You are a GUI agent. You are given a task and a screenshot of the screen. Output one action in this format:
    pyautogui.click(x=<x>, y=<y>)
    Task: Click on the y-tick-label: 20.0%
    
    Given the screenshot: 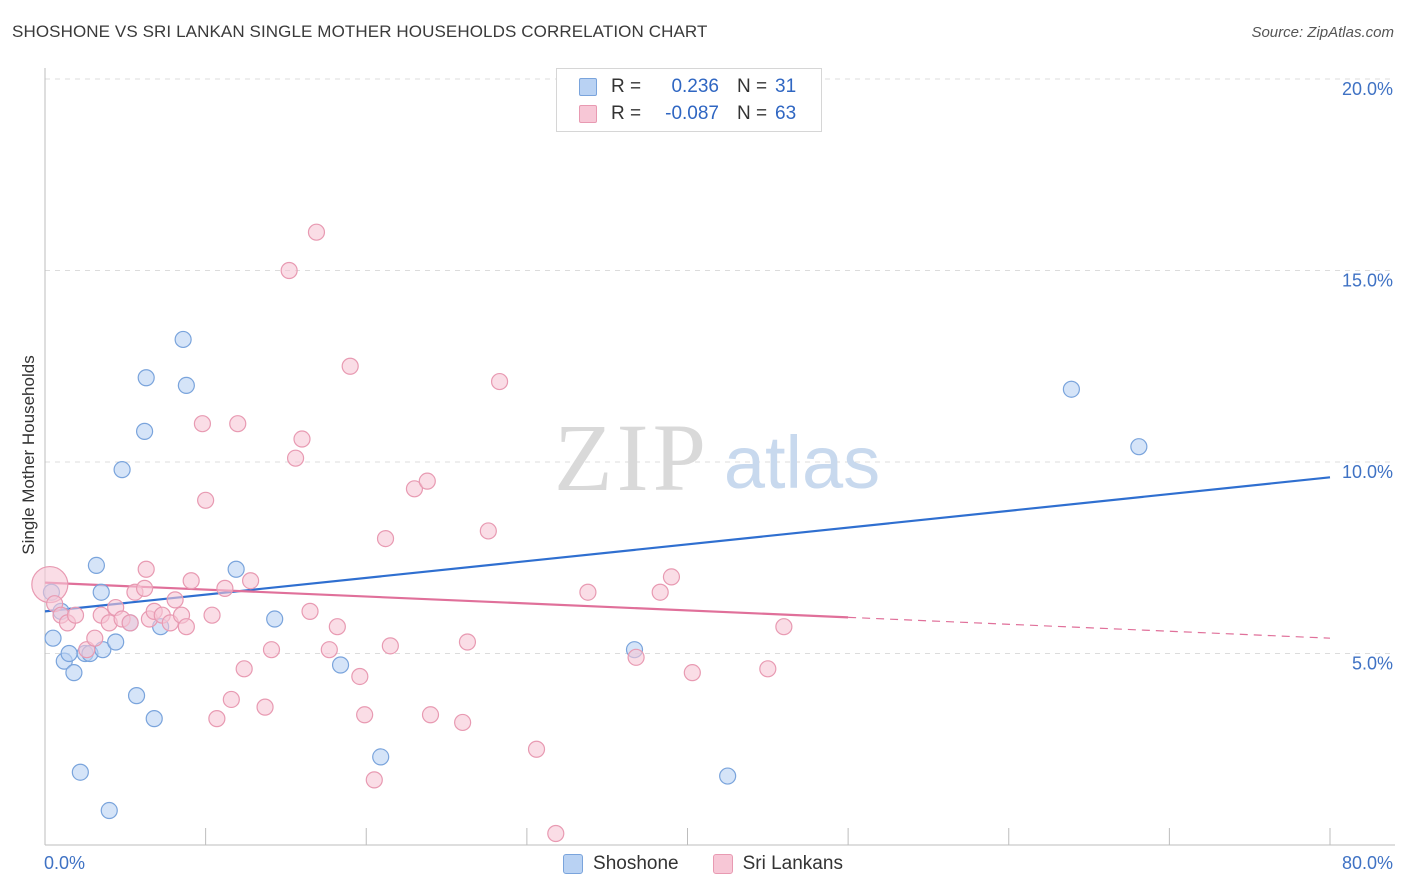 What is the action you would take?
    pyautogui.click(x=1367, y=89)
    